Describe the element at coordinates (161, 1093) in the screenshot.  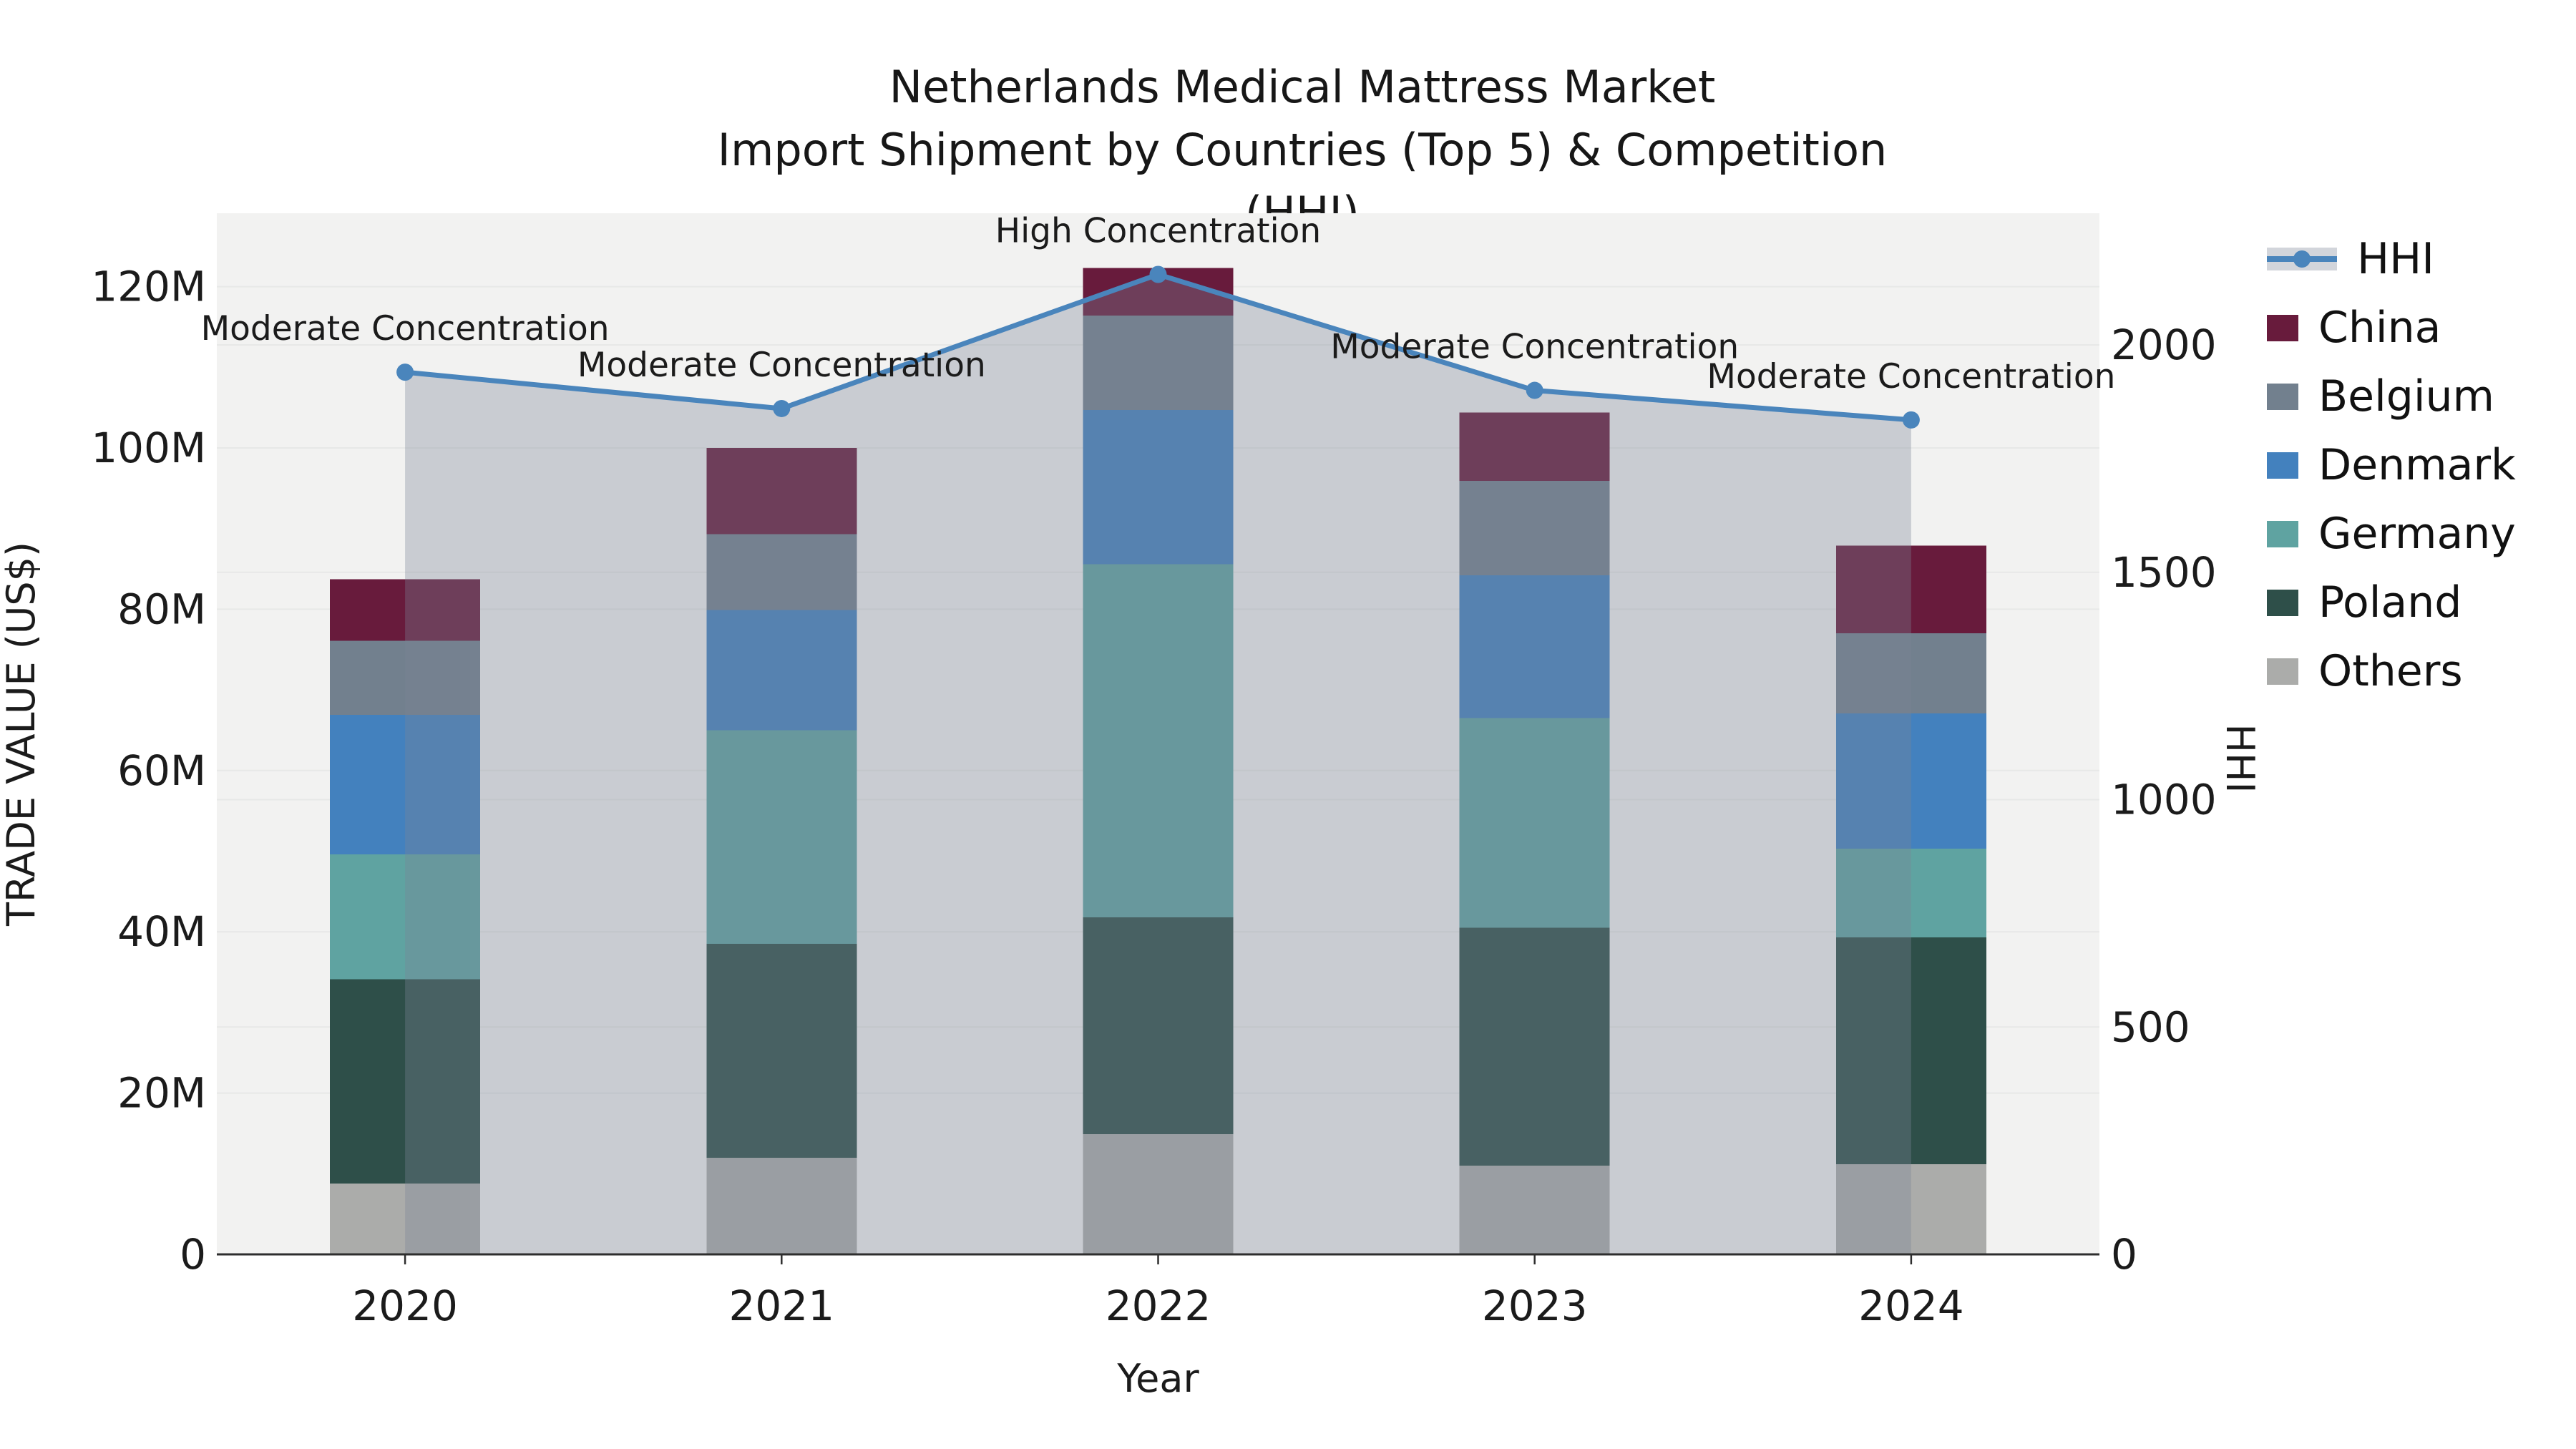
I see `y-left-tick-20M: 20M` at that location.